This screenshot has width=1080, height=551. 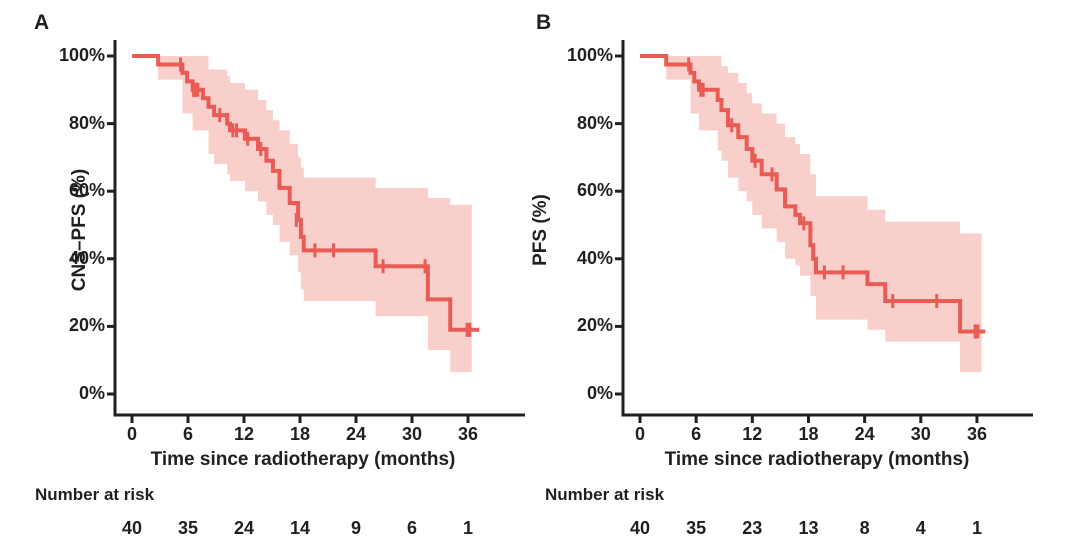 I want to click on x-axis-label-a: Time since radiotherapy (months), so click(x=303, y=459).